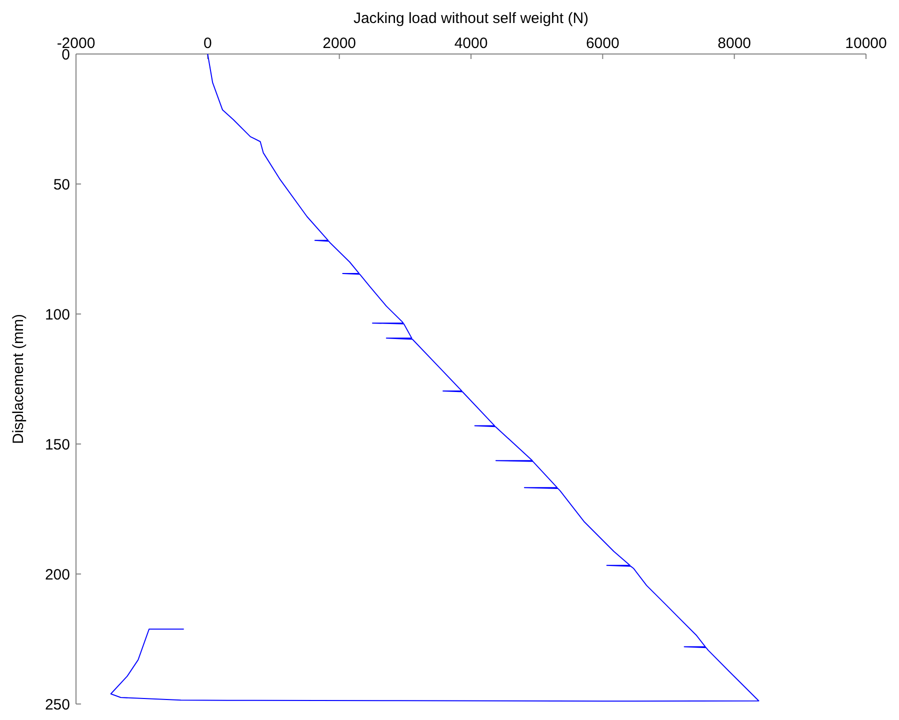  Describe the element at coordinates (57, 575) in the screenshot. I see `y-tick-label: 200` at that location.